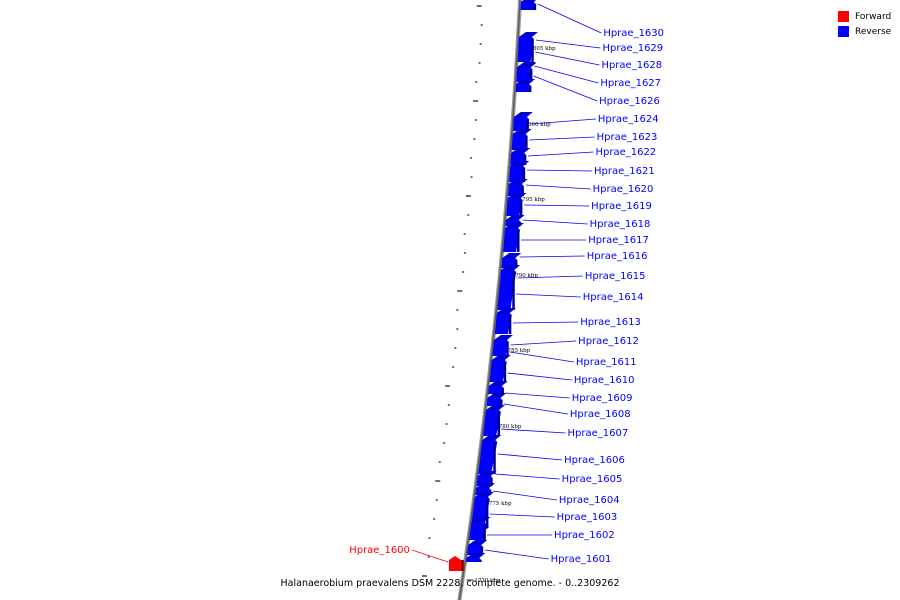  I want to click on gene-label: Hprae_1608, so click(600, 414).